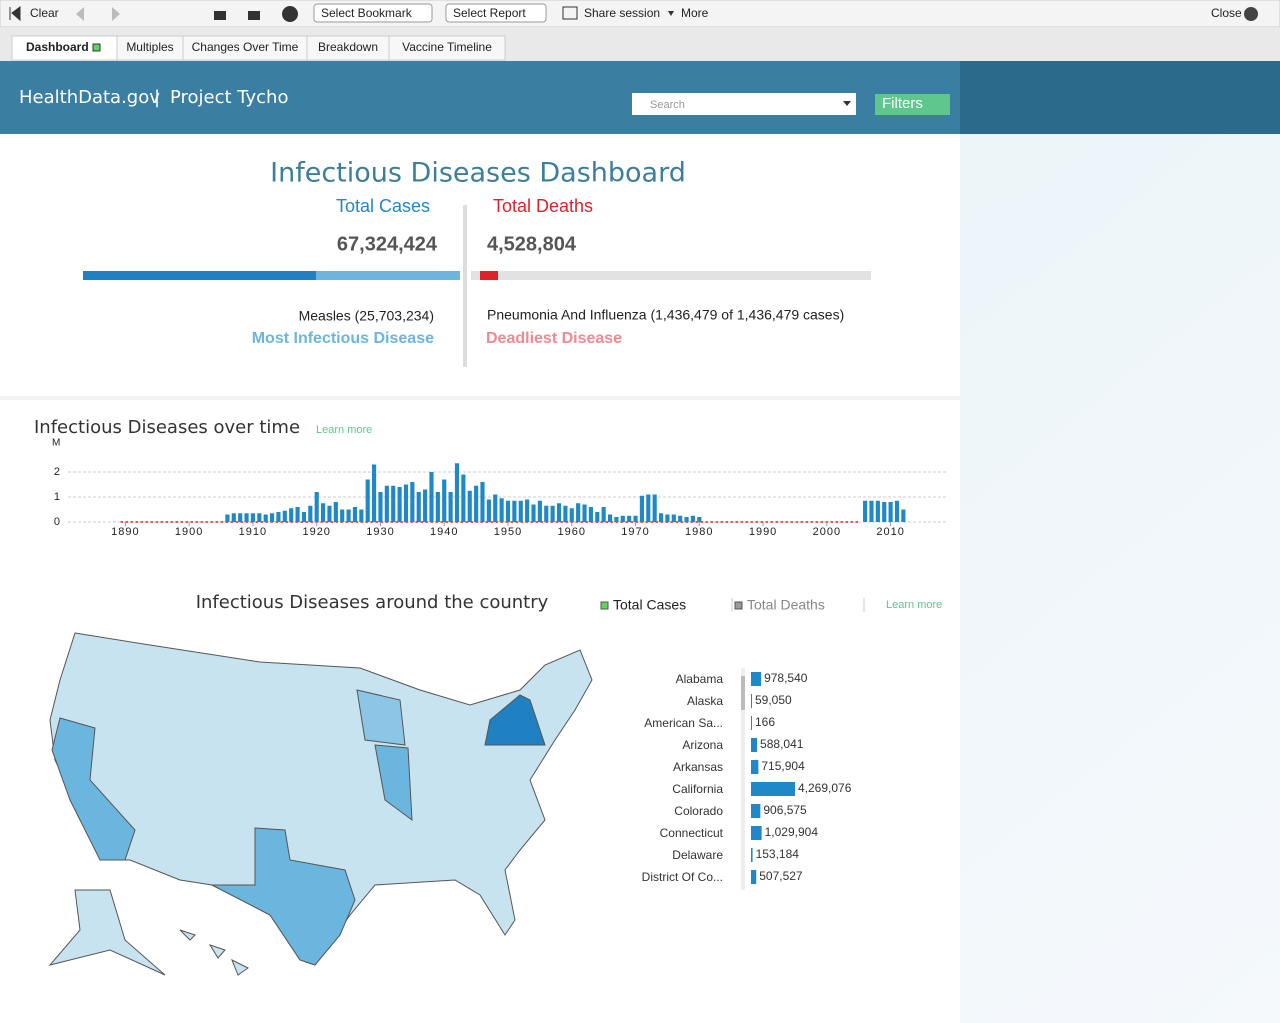 Image resolution: width=1280 pixels, height=1023 pixels. Describe the element at coordinates (604, 605) in the screenshot. I see `legend-cases-swatch` at that location.